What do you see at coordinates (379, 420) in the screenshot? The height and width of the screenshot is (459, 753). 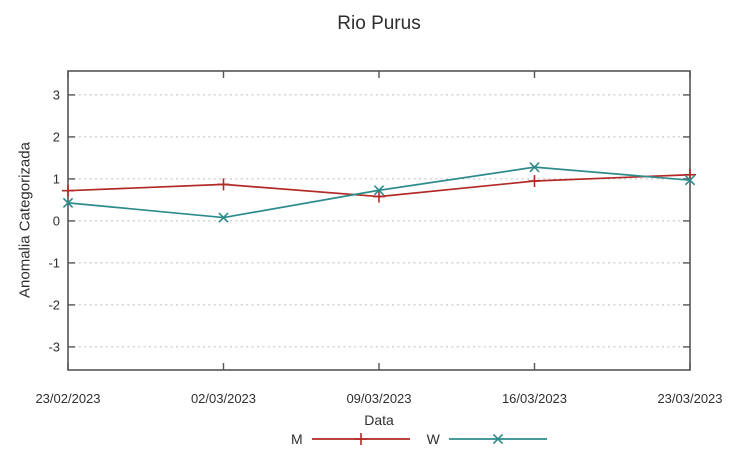 I see `x-axis-label: Data` at bounding box center [379, 420].